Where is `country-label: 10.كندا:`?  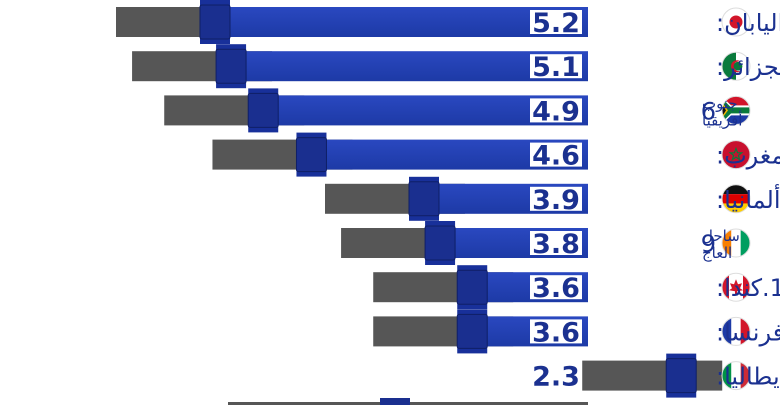
country-label: 10.كندا: is located at coordinates (748, 288).